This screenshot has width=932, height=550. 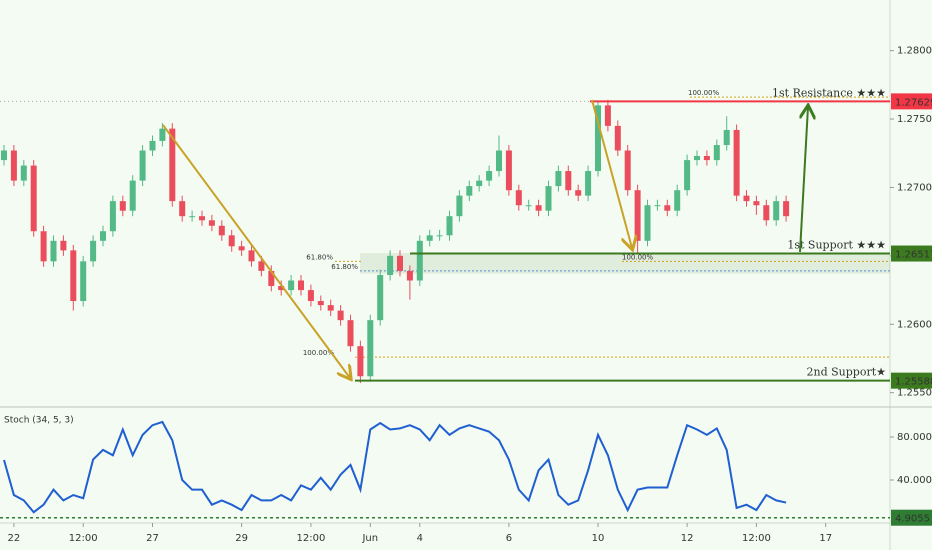 I want to click on x-tick-label: 27, so click(x=152, y=538).